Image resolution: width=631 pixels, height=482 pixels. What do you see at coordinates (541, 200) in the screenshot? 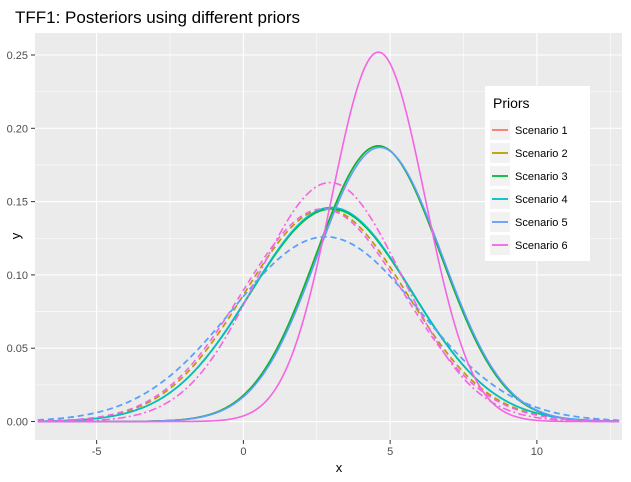
I see `legend-label: Scenario 4` at bounding box center [541, 200].